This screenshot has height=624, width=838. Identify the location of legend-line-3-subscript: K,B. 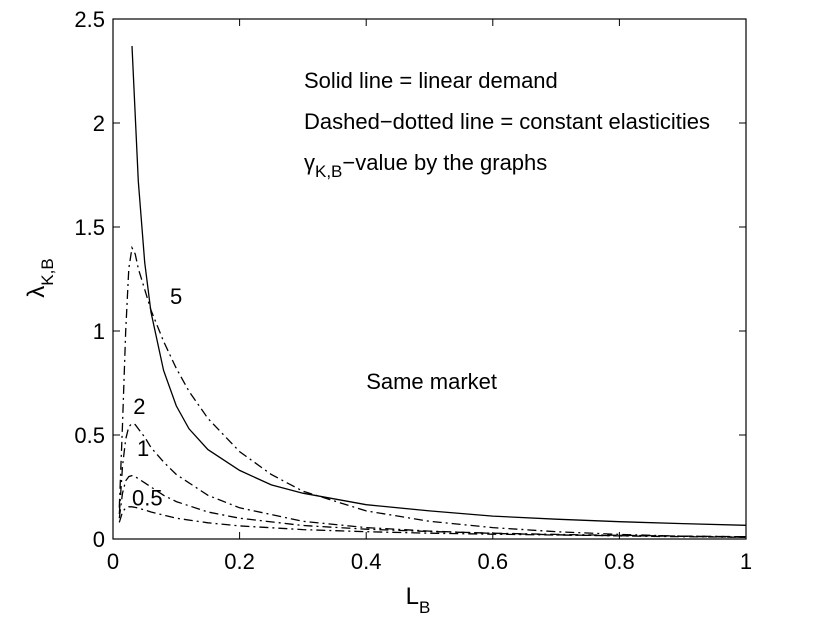
(328, 171).